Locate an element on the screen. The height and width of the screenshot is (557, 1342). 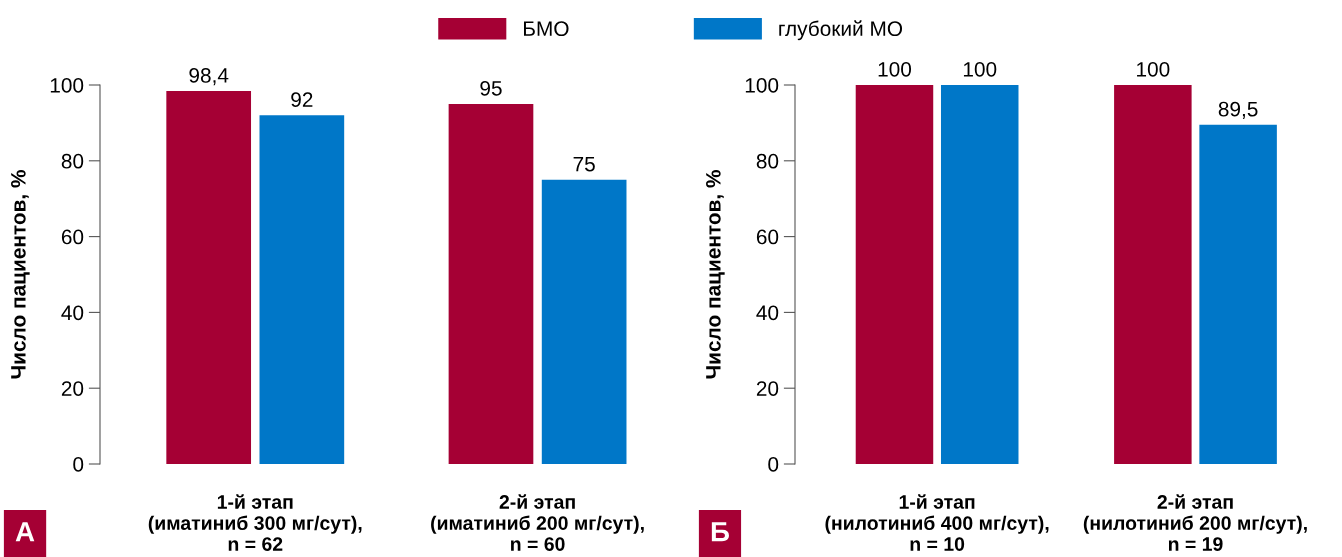
data-label: 92 is located at coordinates (302, 100).